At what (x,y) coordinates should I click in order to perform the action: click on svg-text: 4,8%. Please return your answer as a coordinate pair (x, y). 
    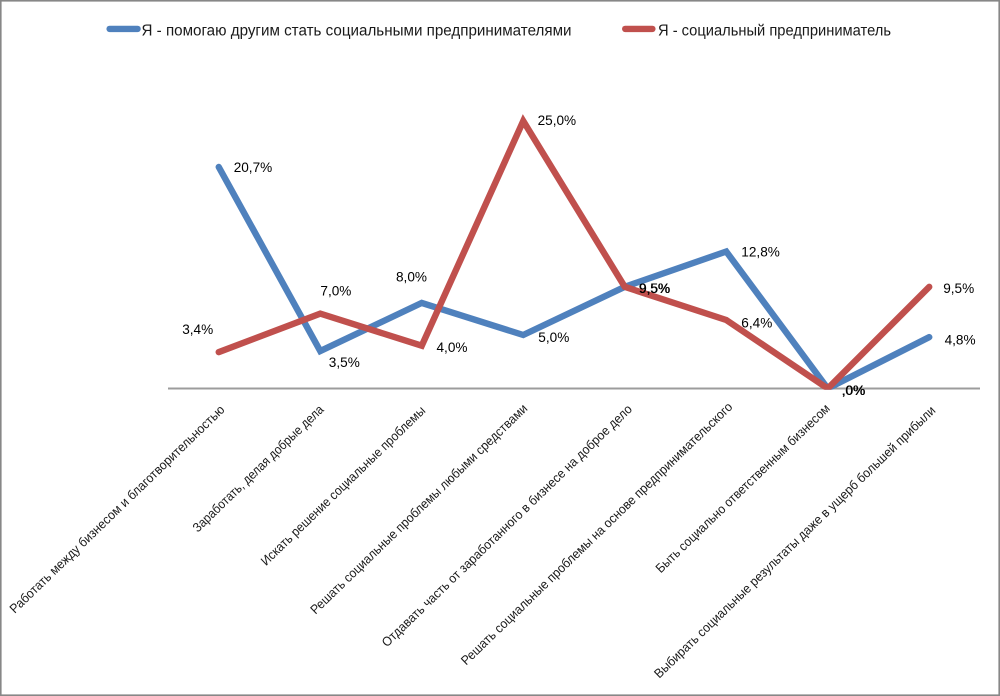
    Looking at the image, I should click on (960, 340).